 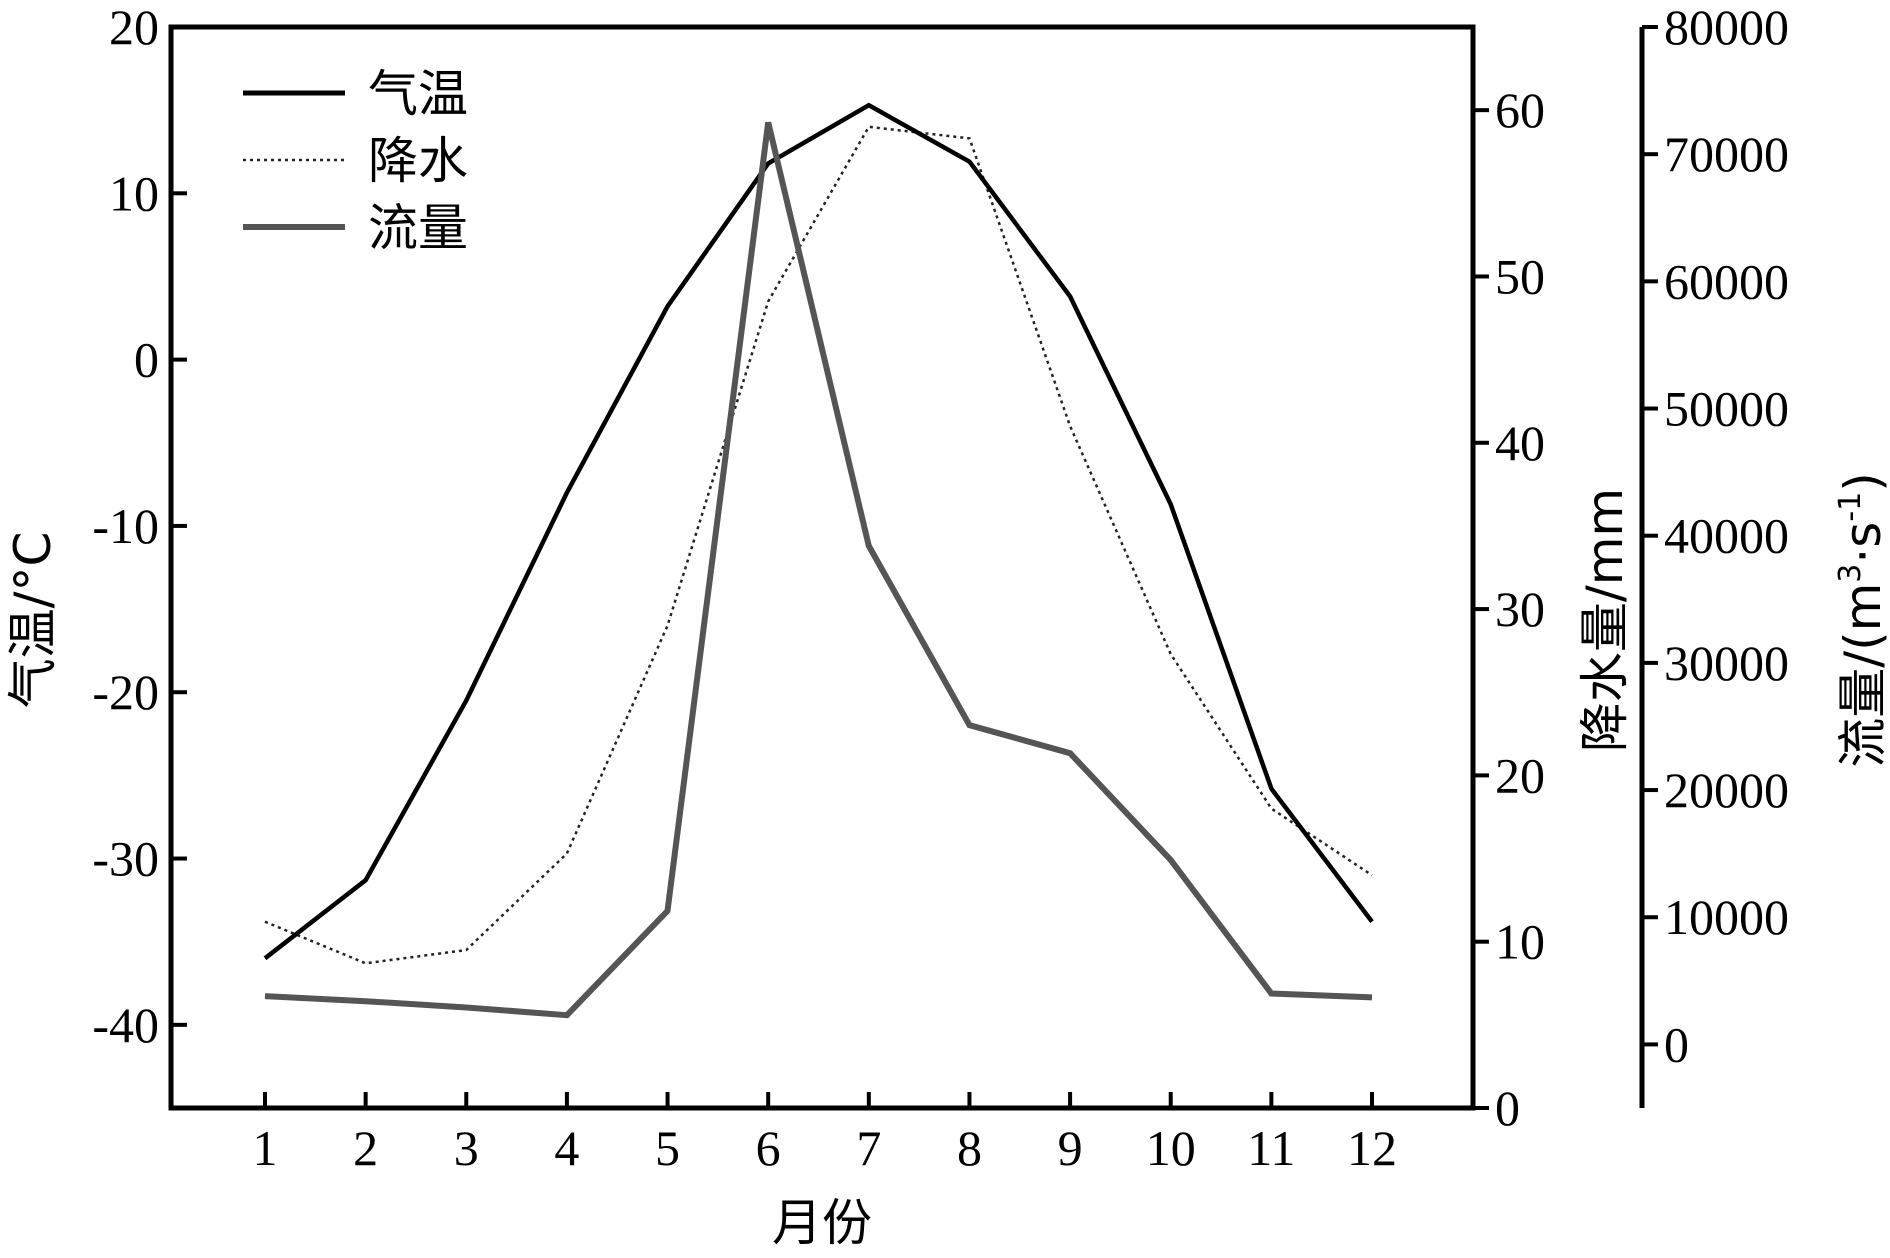 I want to click on precipitation-tick-label: 0, so click(x=1507, y=1108).